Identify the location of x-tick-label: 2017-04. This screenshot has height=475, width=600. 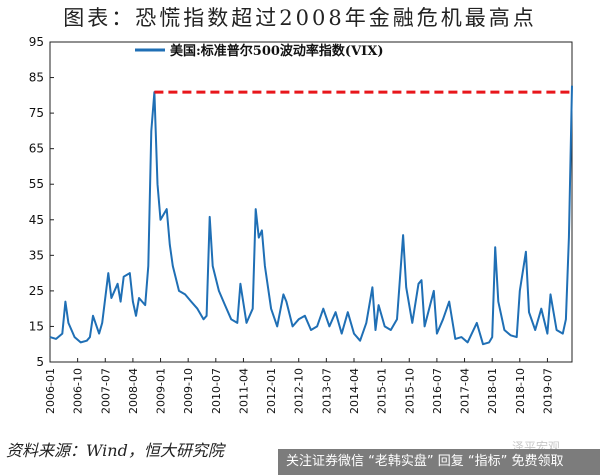
(465, 391).